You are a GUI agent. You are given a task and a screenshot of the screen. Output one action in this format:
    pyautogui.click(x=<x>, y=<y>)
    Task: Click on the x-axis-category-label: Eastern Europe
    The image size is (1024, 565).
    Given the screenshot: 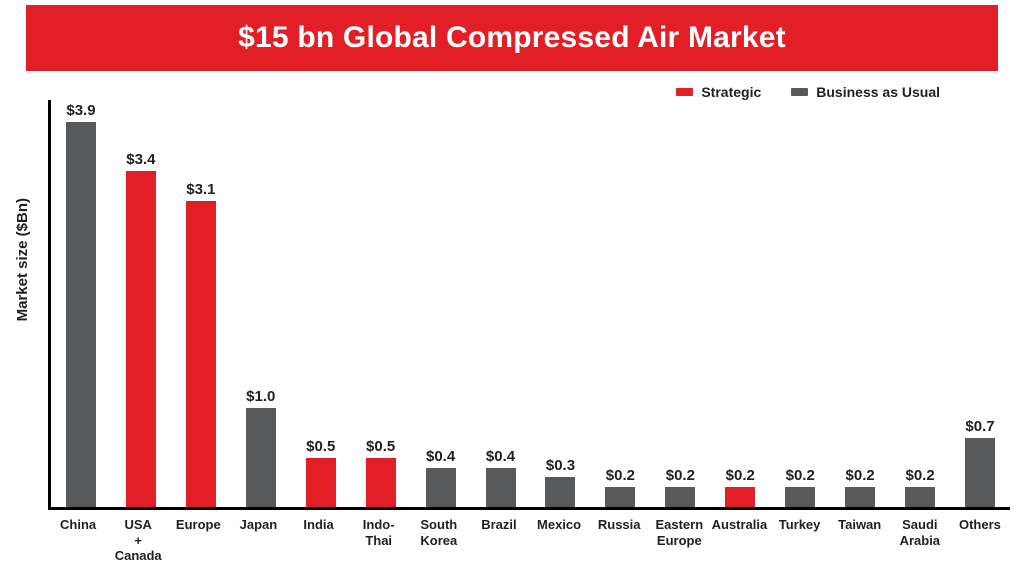 What is the action you would take?
    pyautogui.click(x=679, y=532)
    